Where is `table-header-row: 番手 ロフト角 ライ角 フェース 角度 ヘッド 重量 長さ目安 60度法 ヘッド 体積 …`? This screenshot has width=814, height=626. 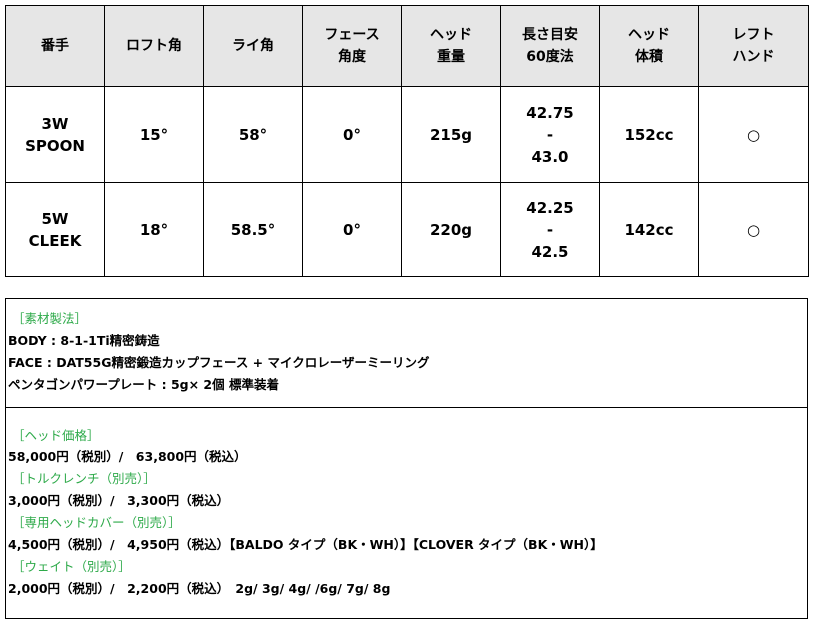
table-header-row: 番手 ロフト角 ライ角 フェース 角度 ヘッド 重量 長さ目安 60度法 ヘッド 体積 … is located at coordinates (407, 46).